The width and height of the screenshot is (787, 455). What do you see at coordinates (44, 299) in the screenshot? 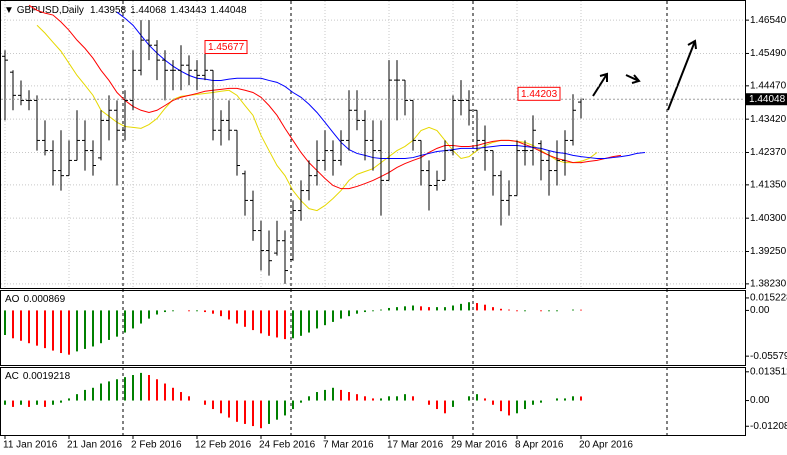
I see `indicator-value: 0.000869` at bounding box center [44, 299].